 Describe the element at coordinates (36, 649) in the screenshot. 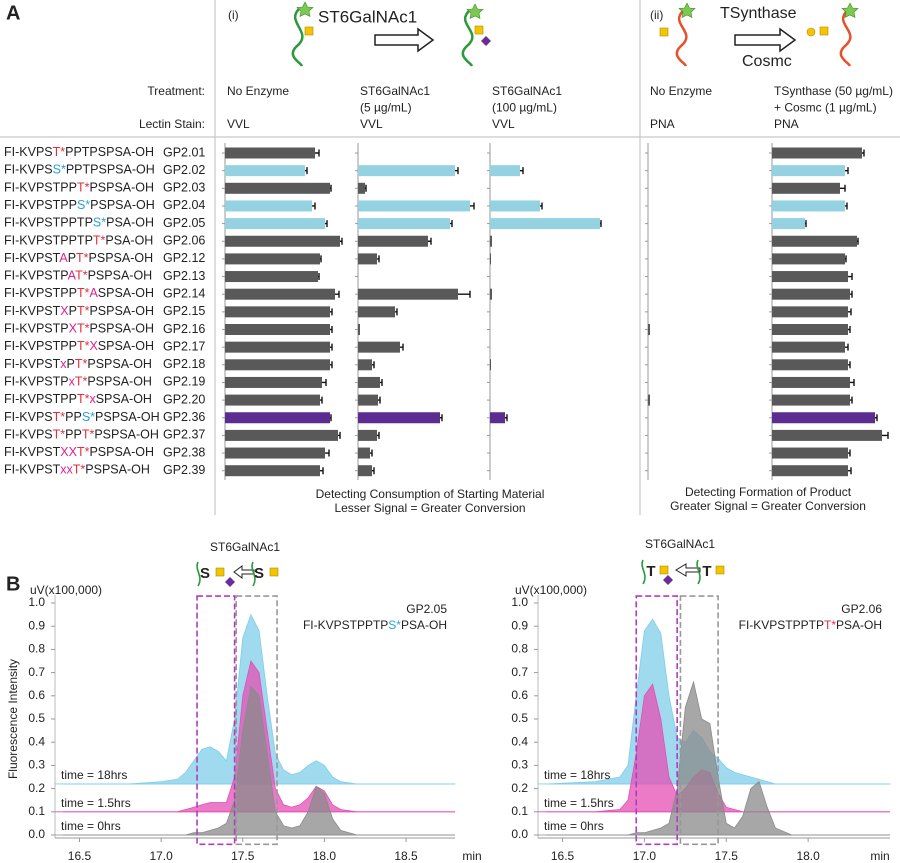

I see `y-tick-label: 0.8` at that location.